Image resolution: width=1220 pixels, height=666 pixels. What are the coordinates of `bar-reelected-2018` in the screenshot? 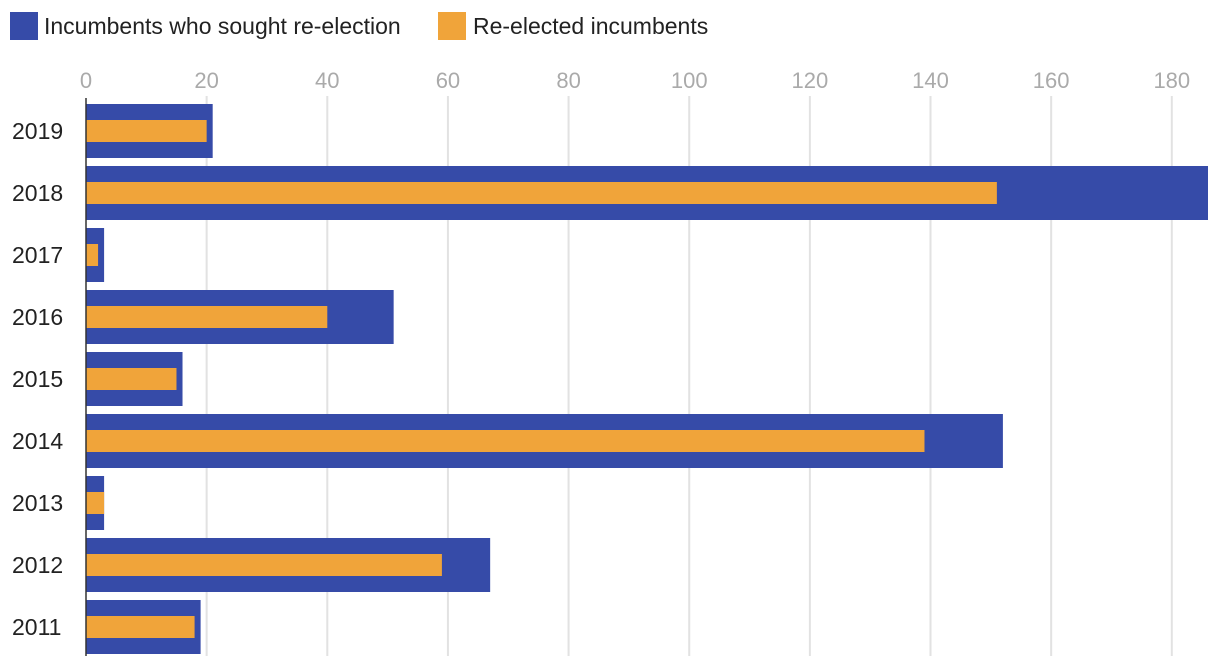 It's located at (541, 193).